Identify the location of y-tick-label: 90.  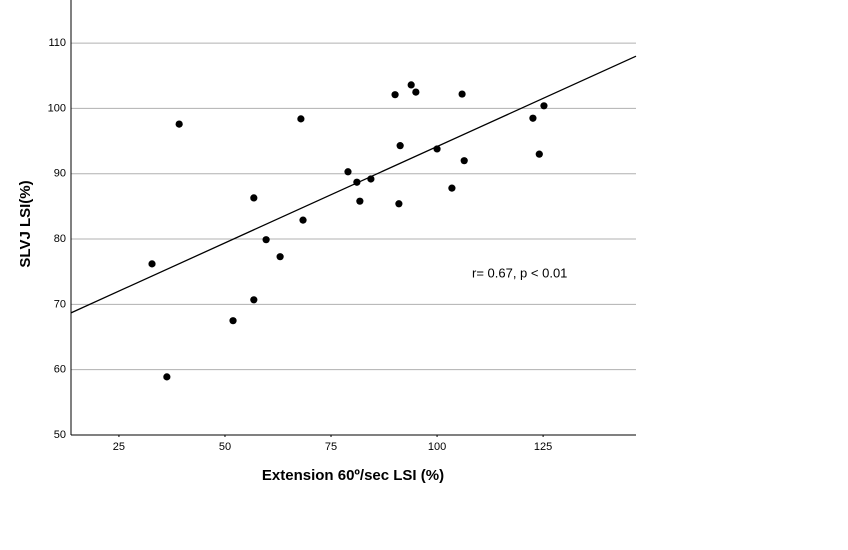
(60, 174).